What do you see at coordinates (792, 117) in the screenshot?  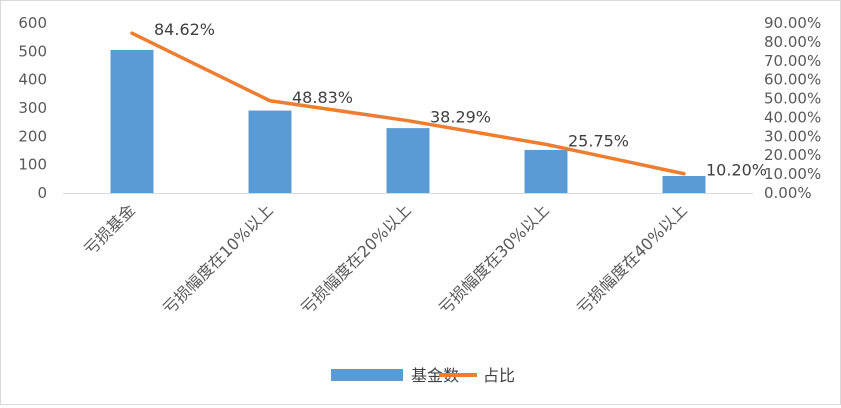 I see `right-axis-tick-label: 40.00%` at bounding box center [792, 117].